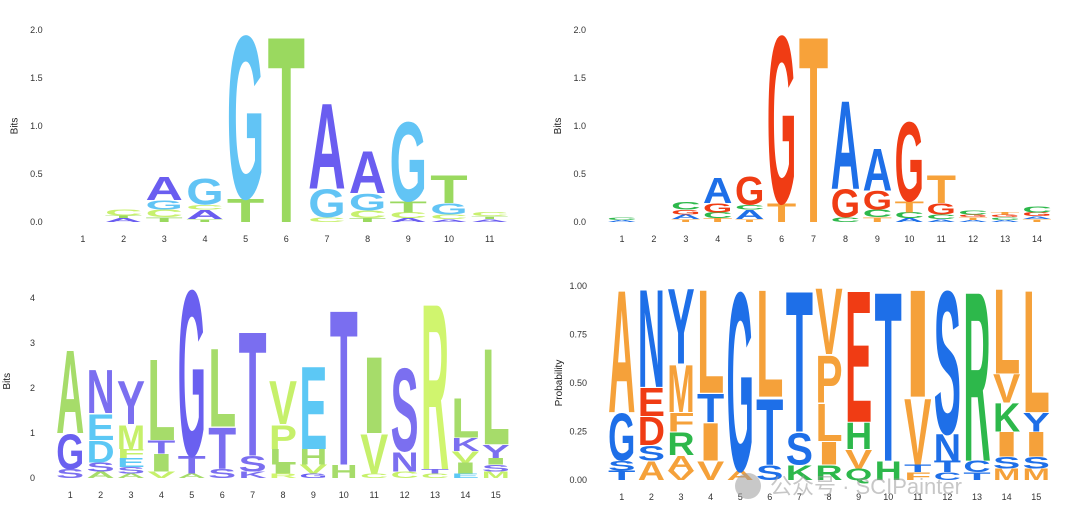  What do you see at coordinates (579, 30) in the screenshot?
I see `y-tick-label: 2.0` at bounding box center [579, 30].